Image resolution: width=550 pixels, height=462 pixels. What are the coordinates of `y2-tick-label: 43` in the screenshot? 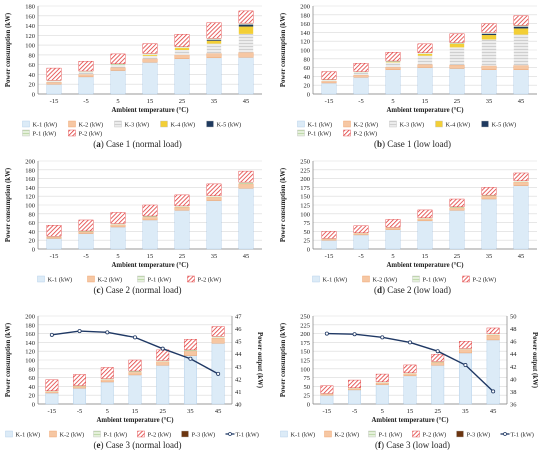 It's located at (238, 367).